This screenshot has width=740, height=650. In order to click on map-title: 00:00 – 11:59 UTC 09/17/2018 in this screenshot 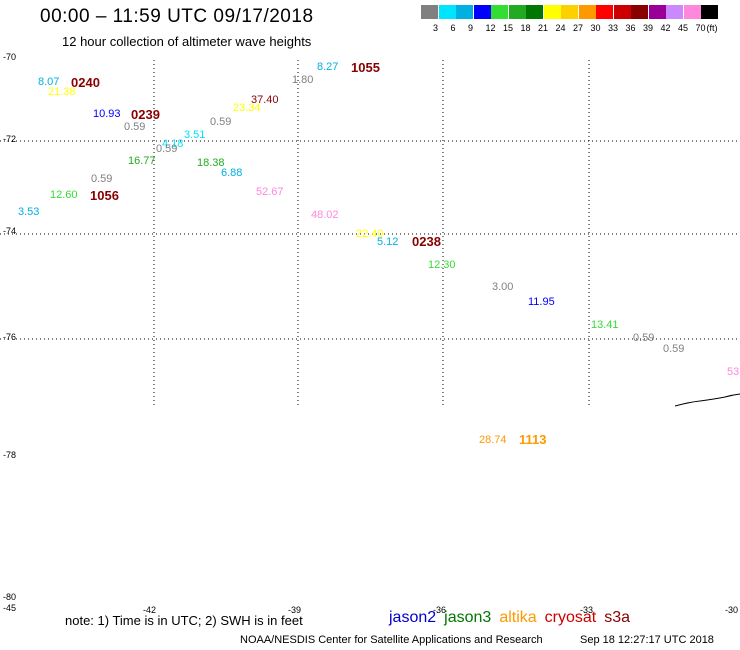, I will do `click(177, 16)`.